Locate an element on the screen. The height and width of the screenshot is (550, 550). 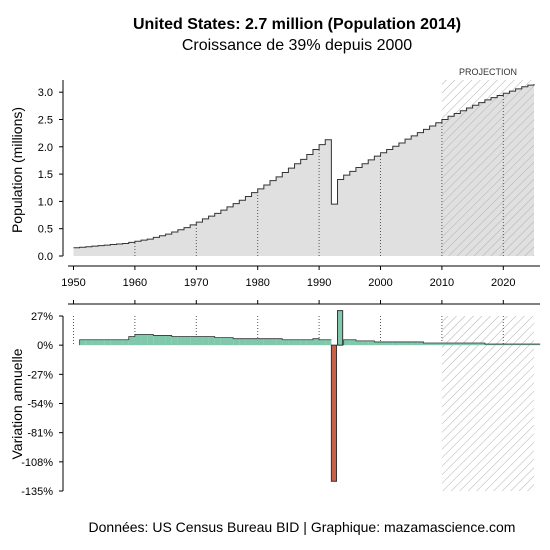
growth-outline is located at coordinates (310, 339).